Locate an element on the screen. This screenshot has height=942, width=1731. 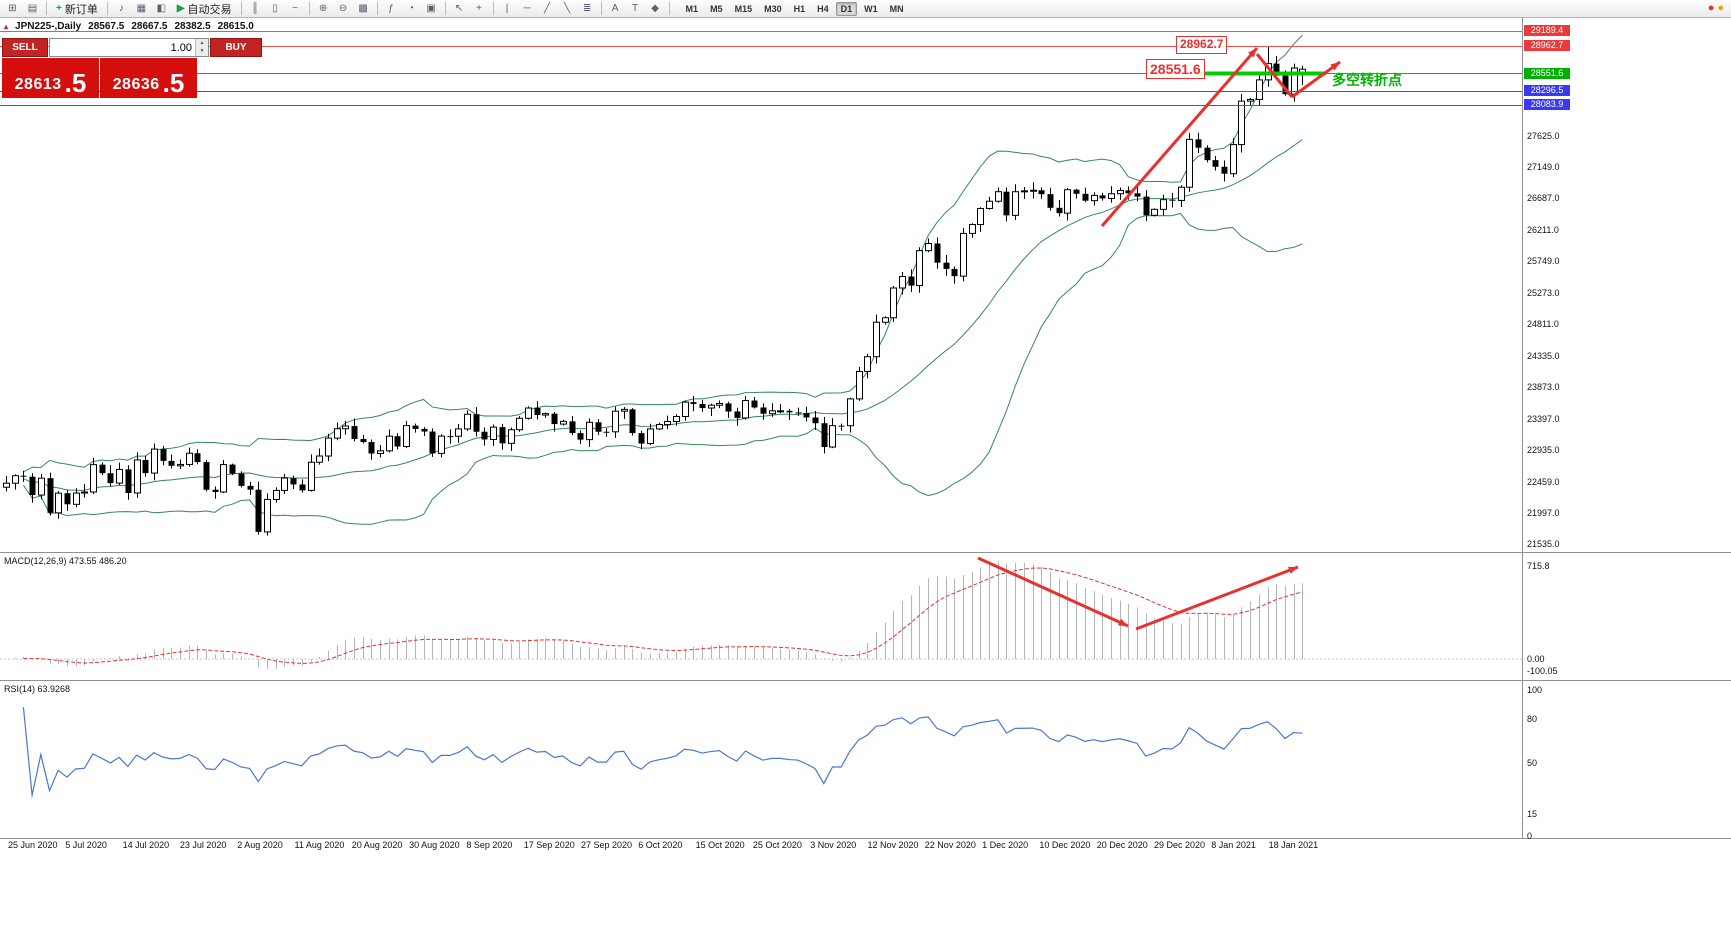
ohlc-close: 28615.0 is located at coordinates (235, 26).